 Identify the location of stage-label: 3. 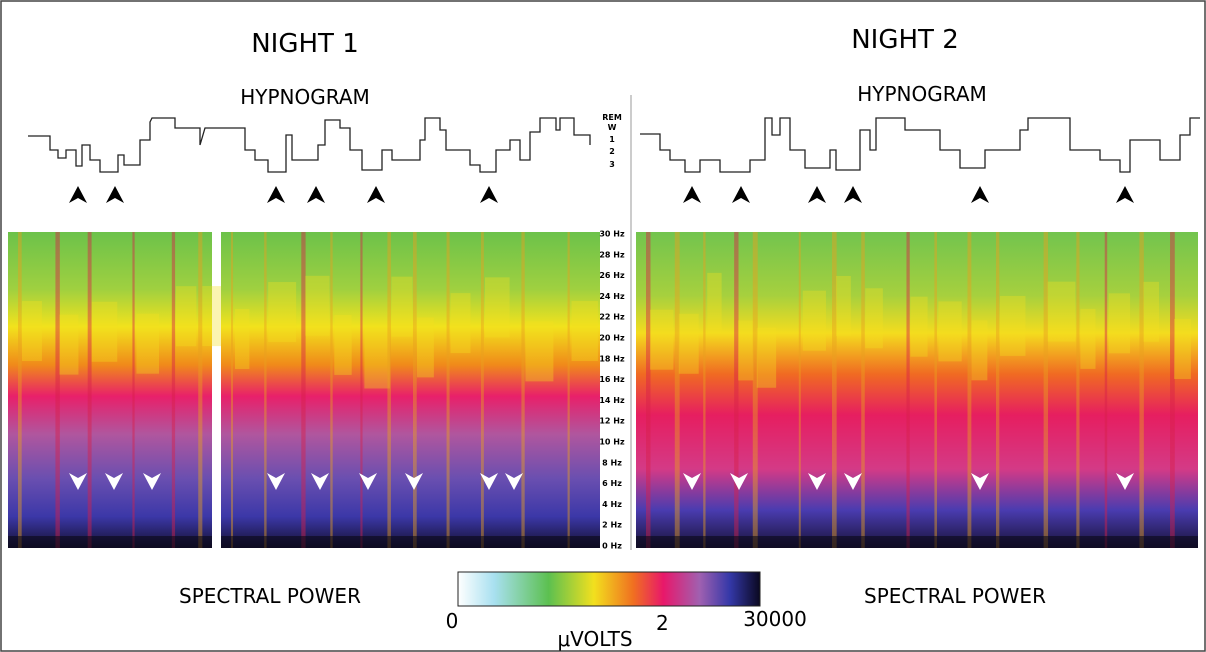
(612, 164).